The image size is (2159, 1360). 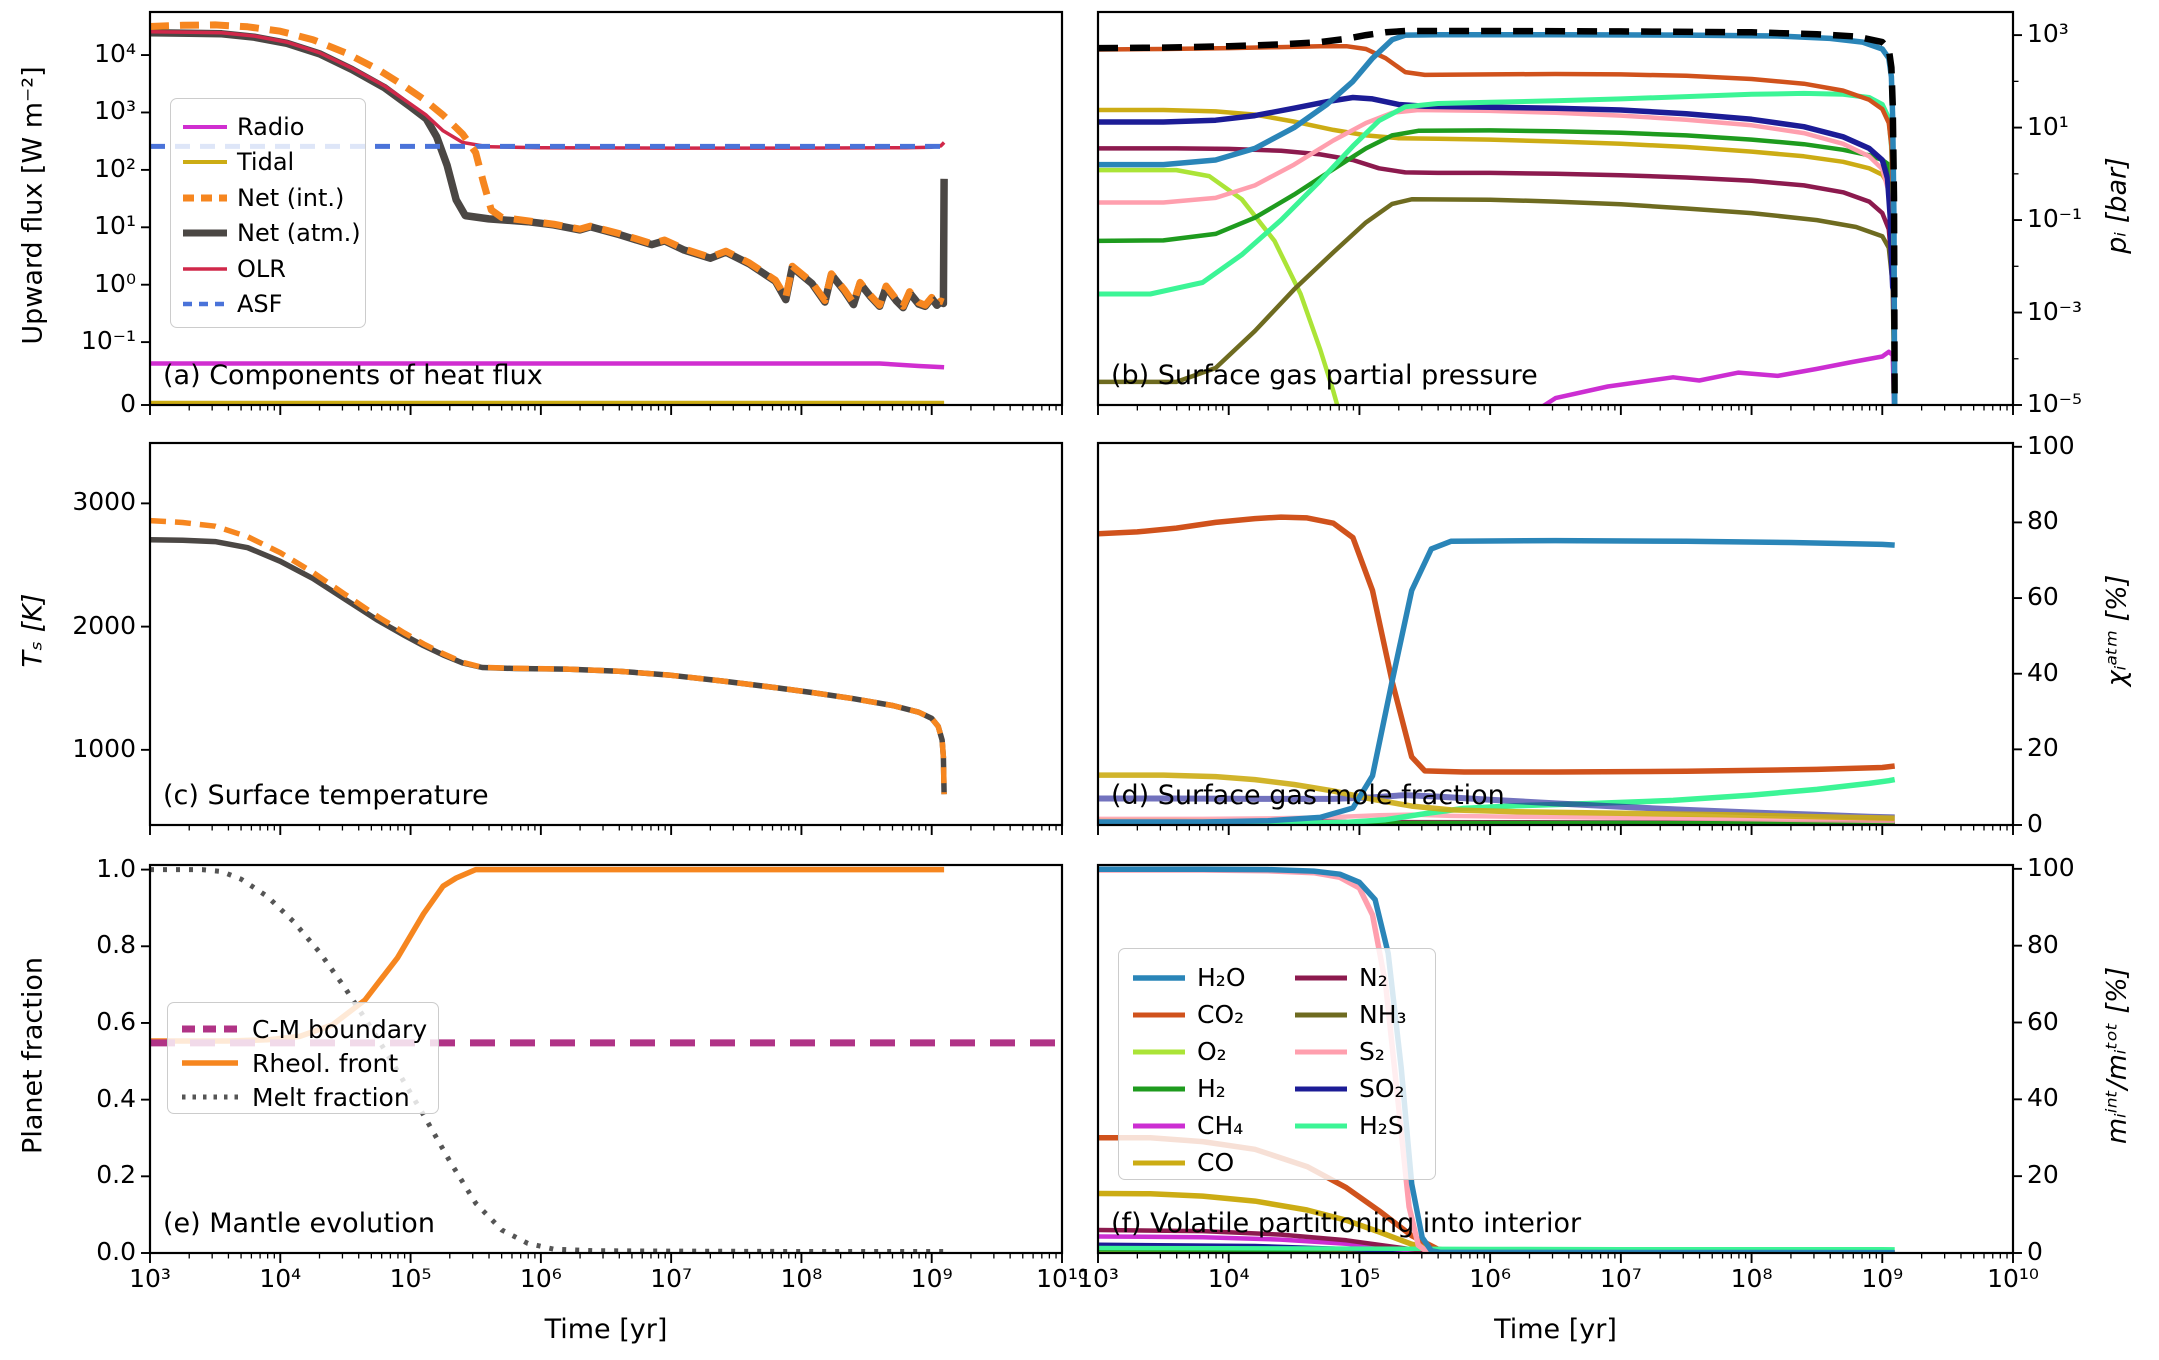 I want to click on legend-entry-e-Rheol. front: Rheol. front, so click(x=290, y=1063).